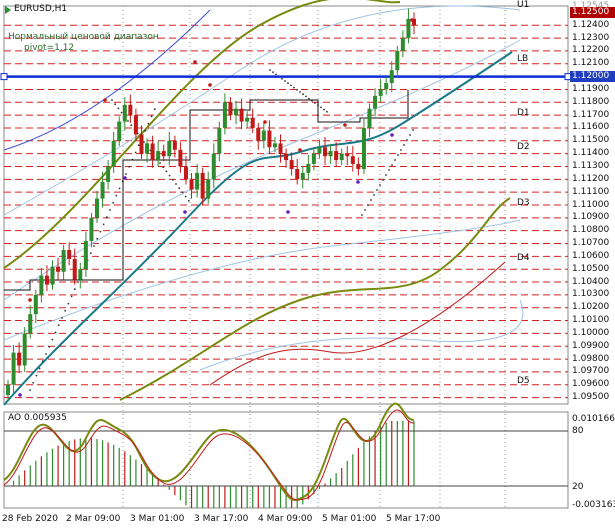 The image size is (615, 530). What do you see at coordinates (285, 519) in the screenshot?
I see `time-axis-label: 4 Mar 09:00` at bounding box center [285, 519].